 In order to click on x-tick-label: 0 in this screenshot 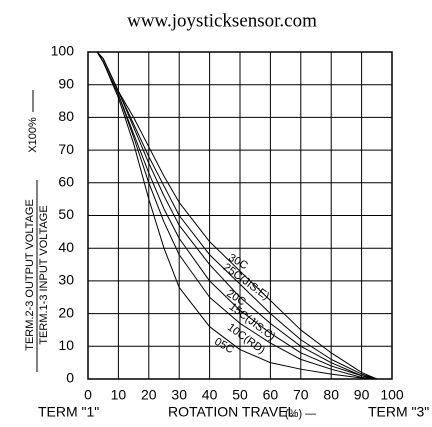, I will do `click(88, 395)`.